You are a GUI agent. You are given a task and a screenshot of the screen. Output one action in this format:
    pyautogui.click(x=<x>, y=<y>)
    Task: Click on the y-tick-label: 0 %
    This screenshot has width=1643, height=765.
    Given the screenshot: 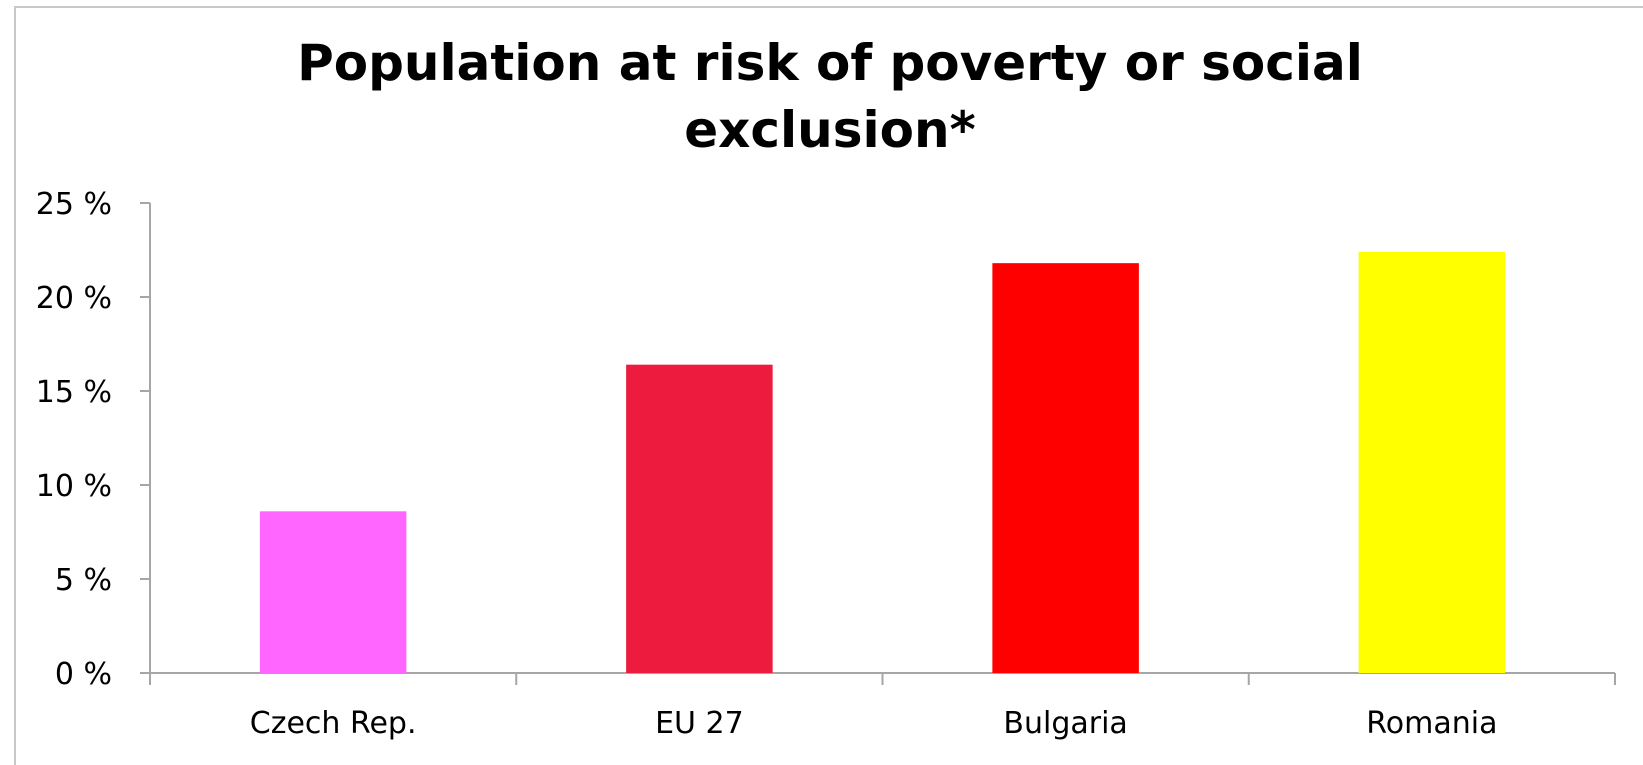 What is the action you would take?
    pyautogui.click(x=83, y=674)
    